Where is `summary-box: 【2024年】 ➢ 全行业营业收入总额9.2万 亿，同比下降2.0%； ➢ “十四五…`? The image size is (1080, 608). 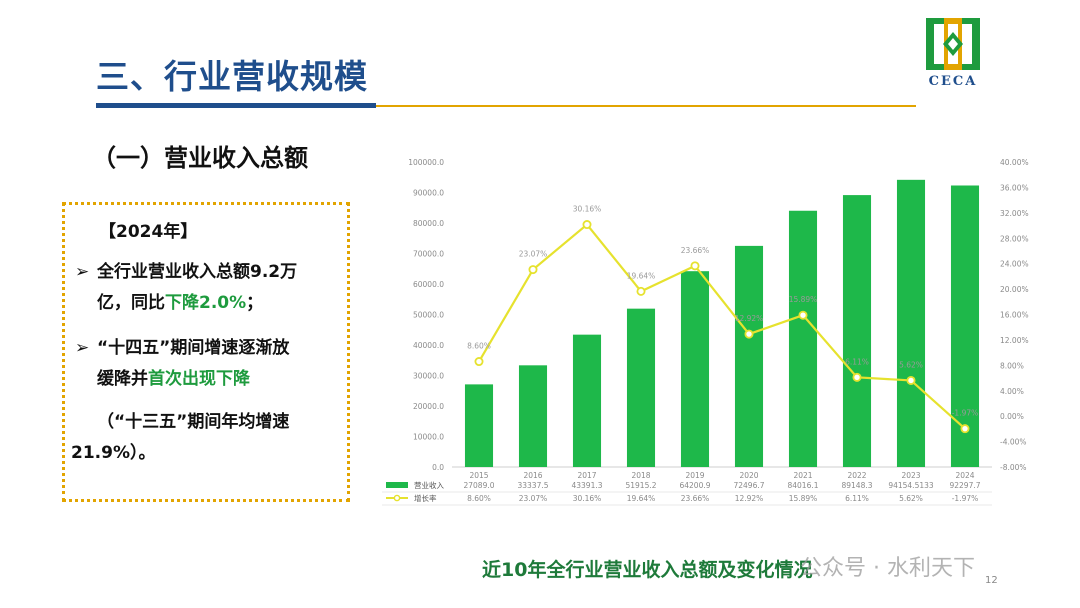 summary-box: 【2024年】 ➢ 全行业营业收入总额9.2万 亿，同比下降2.0%； ➢ “十四五… is located at coordinates (206, 352).